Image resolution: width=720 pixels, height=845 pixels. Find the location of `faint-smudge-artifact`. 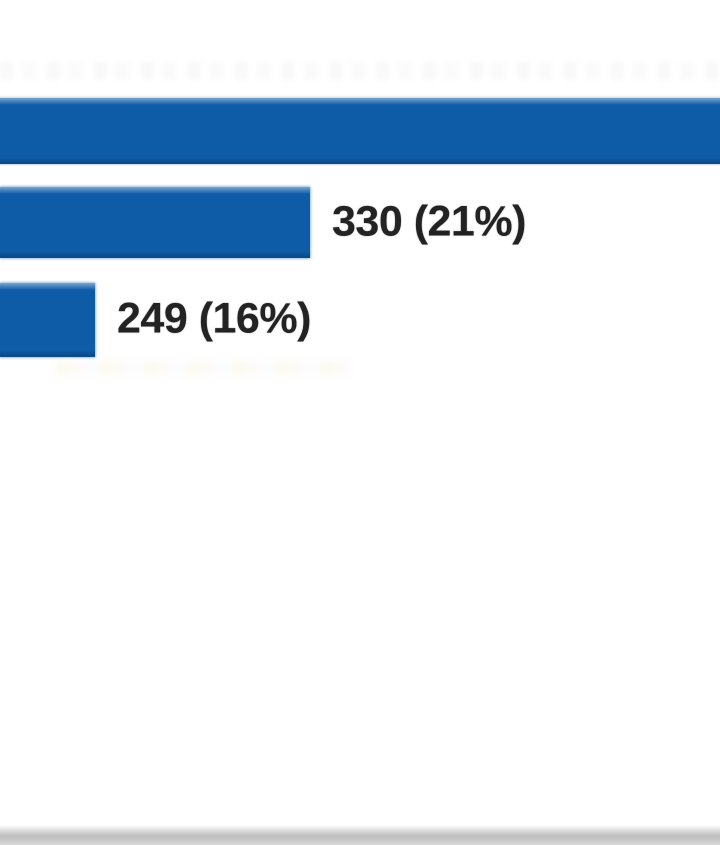

faint-smudge-artifact is located at coordinates (202, 368).